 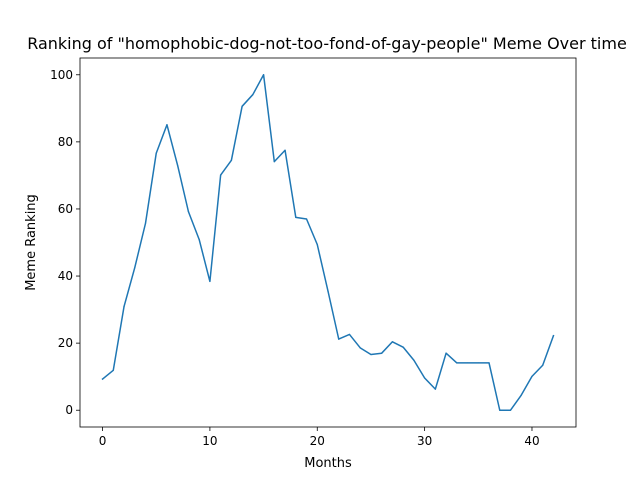 What do you see at coordinates (531, 441) in the screenshot?
I see `x-tick-label: 40` at bounding box center [531, 441].